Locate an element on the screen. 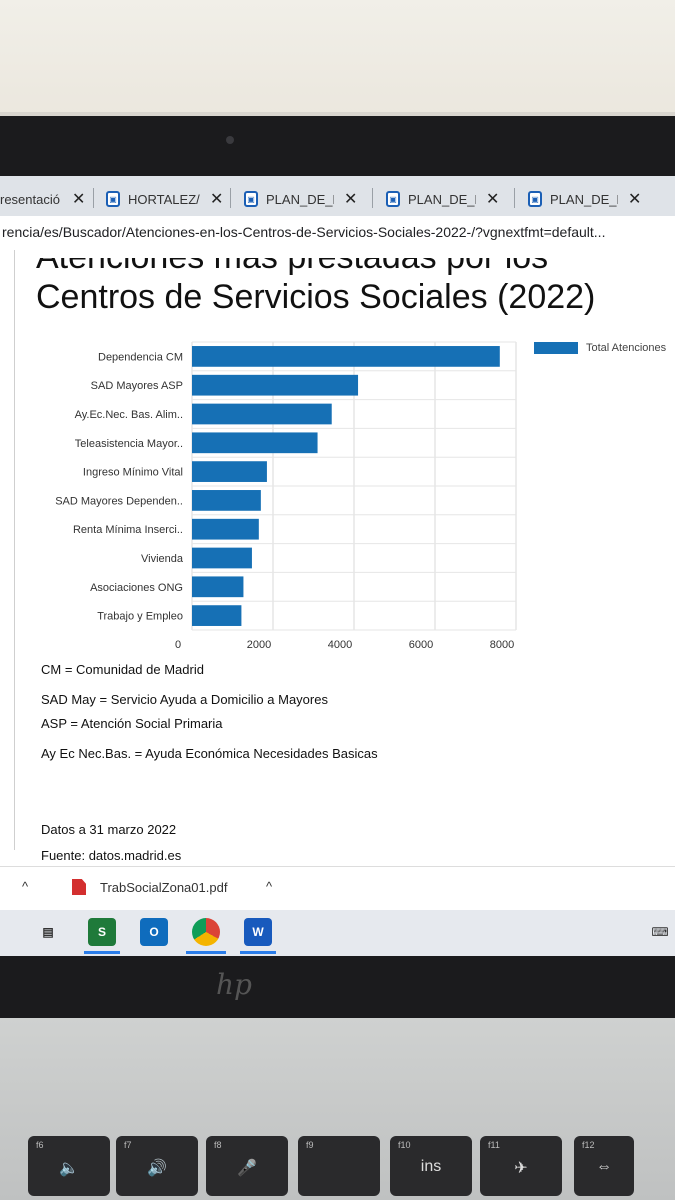 The image size is (675, 1200). pdf-icon is located at coordinates (79, 887).